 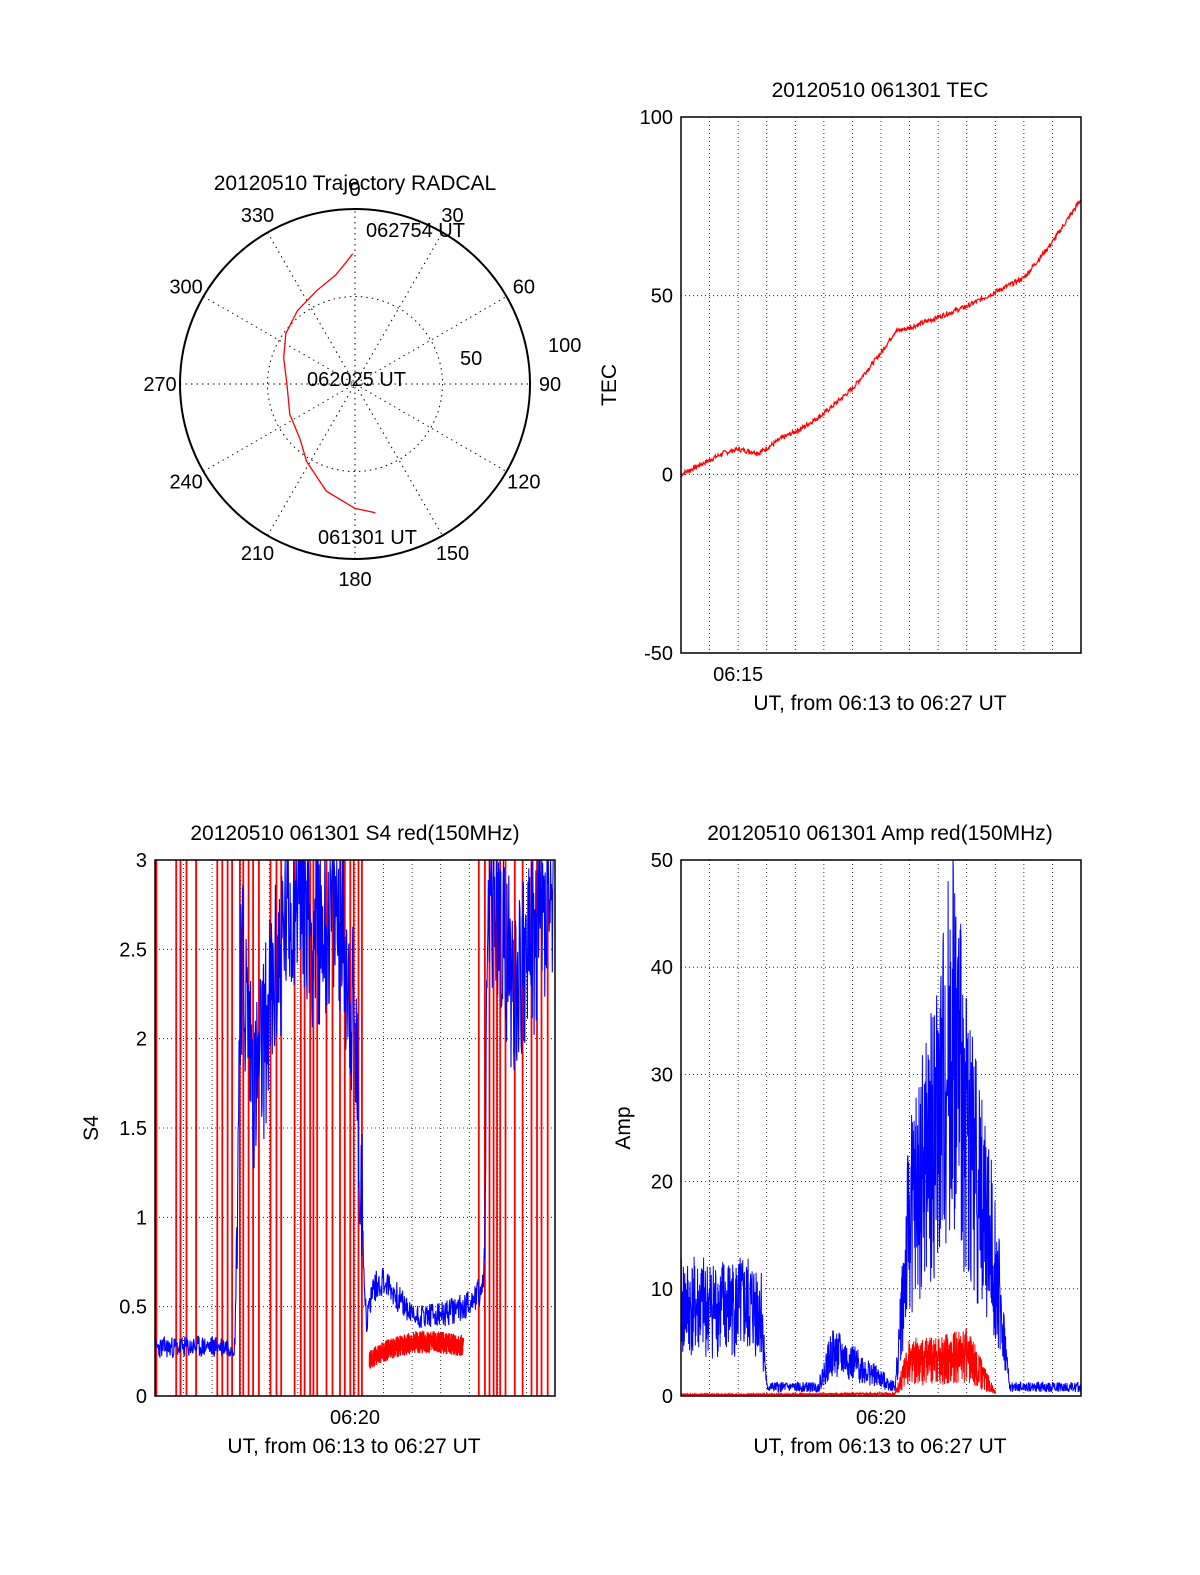 I want to click on s4-x-tick-label: 06:20, so click(x=355, y=1418).